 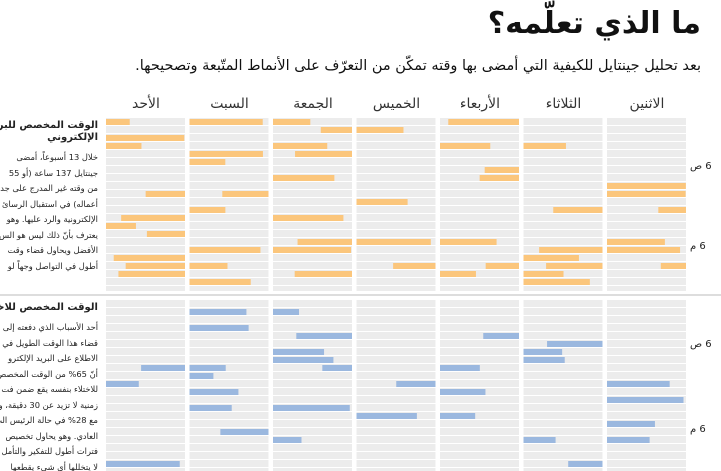 I want to click on side-heading: الوقت المخصص للاختلاء بالنفس, so click(x=49, y=307).